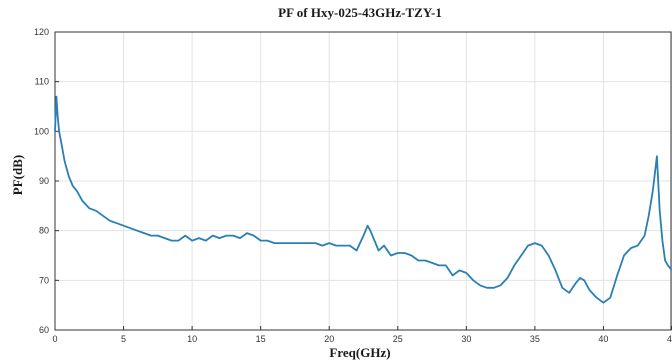  What do you see at coordinates (44, 231) in the screenshot?
I see `y-tick-label: 80` at bounding box center [44, 231].